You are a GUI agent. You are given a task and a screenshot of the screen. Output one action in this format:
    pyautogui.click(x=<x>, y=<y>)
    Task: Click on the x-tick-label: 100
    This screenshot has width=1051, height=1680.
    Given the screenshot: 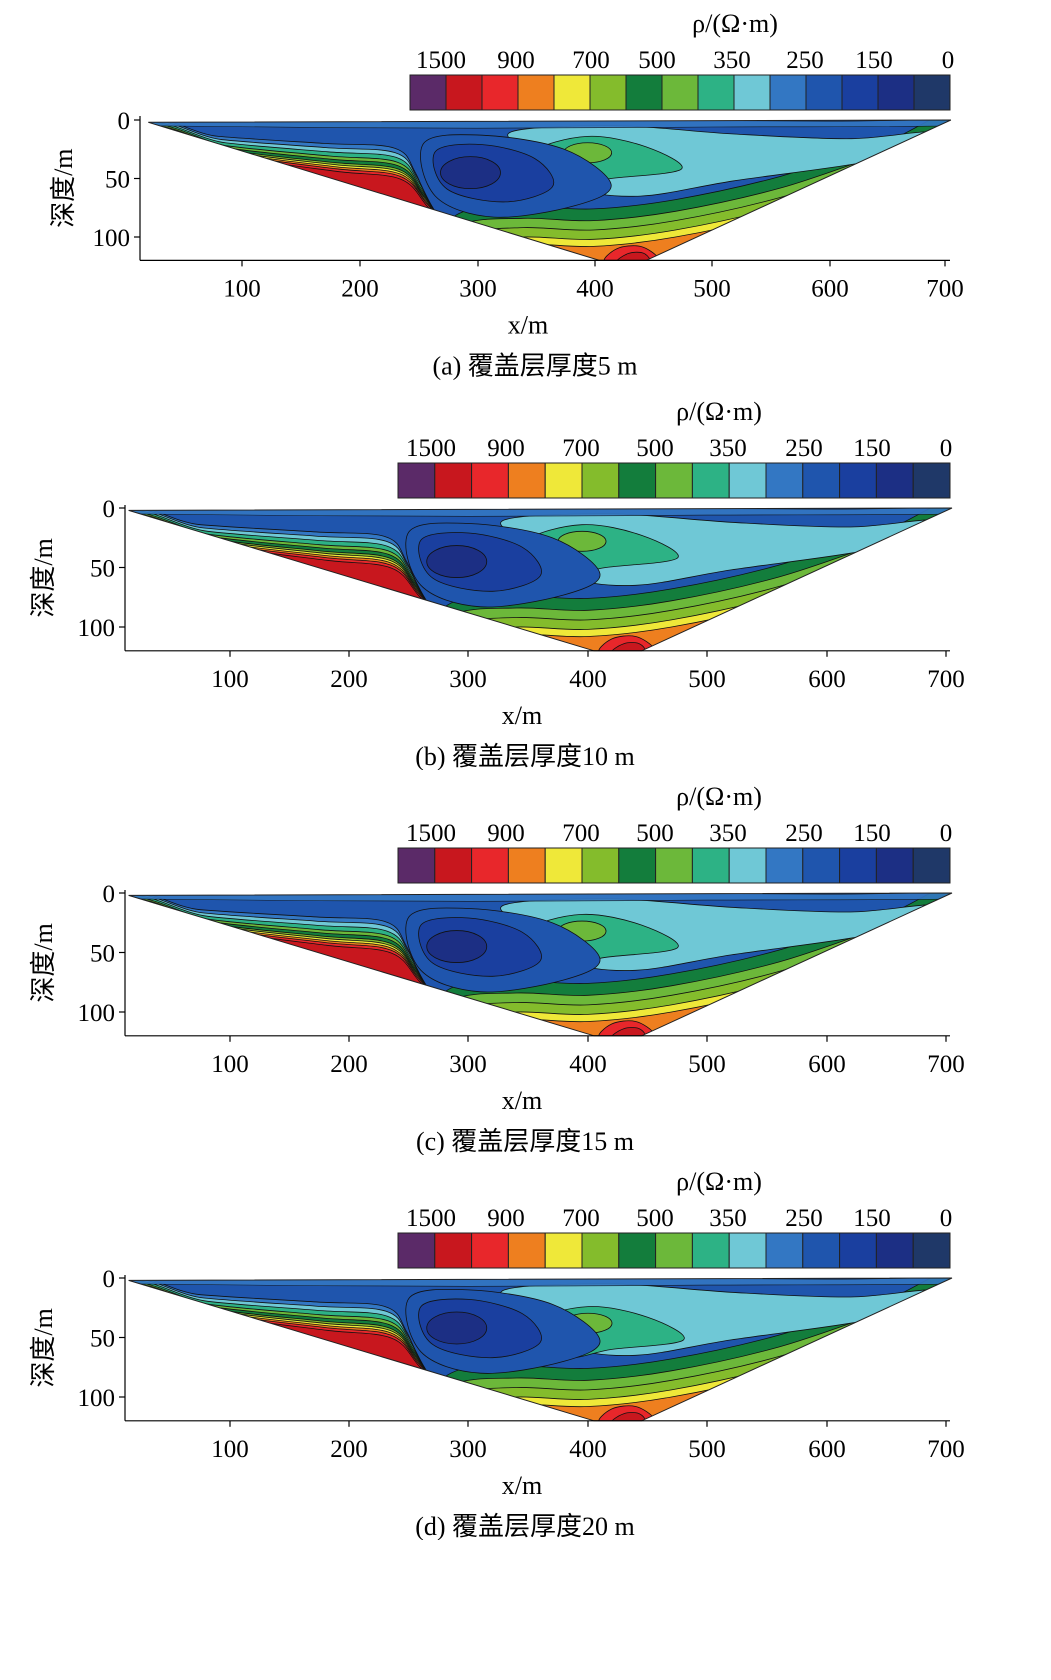 What is the action you would take?
    pyautogui.click(x=230, y=679)
    